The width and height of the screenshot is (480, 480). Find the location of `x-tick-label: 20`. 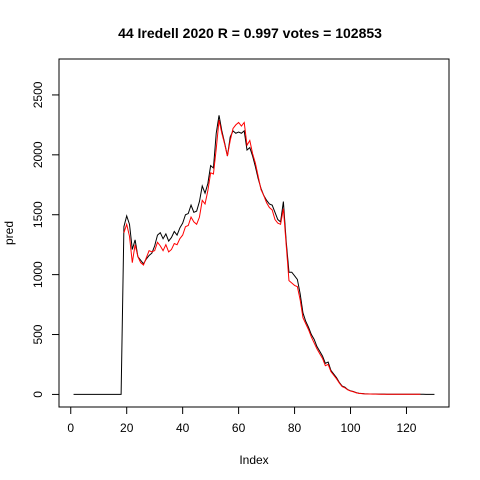

x-tick-label: 20 is located at coordinates (127, 428).